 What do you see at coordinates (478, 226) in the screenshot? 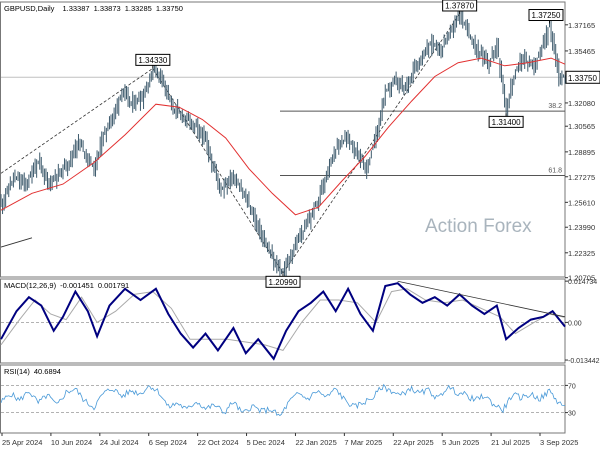
I see `watermark-text: Action Forex` at bounding box center [478, 226].